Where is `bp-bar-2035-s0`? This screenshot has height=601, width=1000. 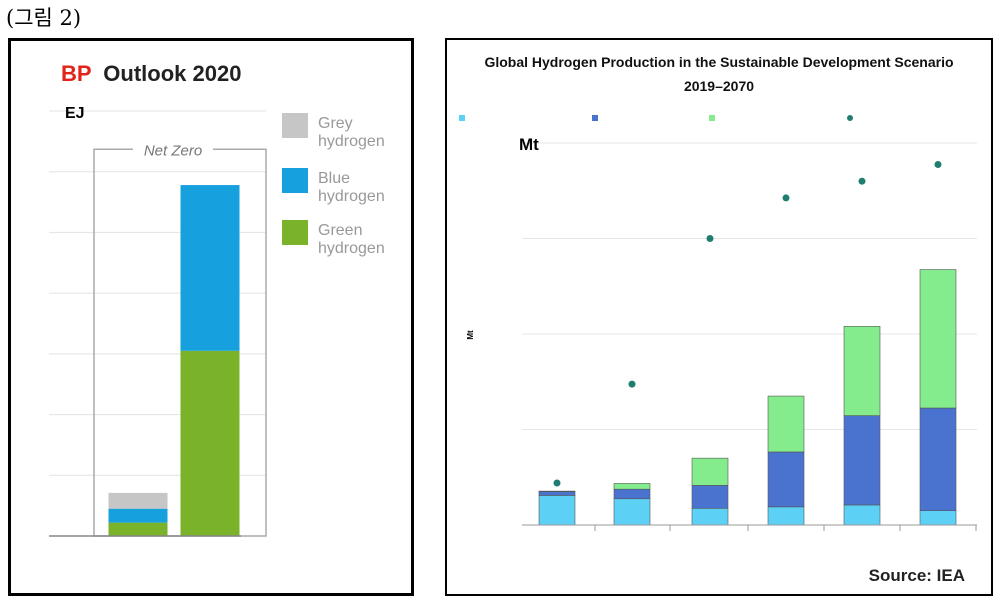 bp-bar-2035-s0 is located at coordinates (138, 529).